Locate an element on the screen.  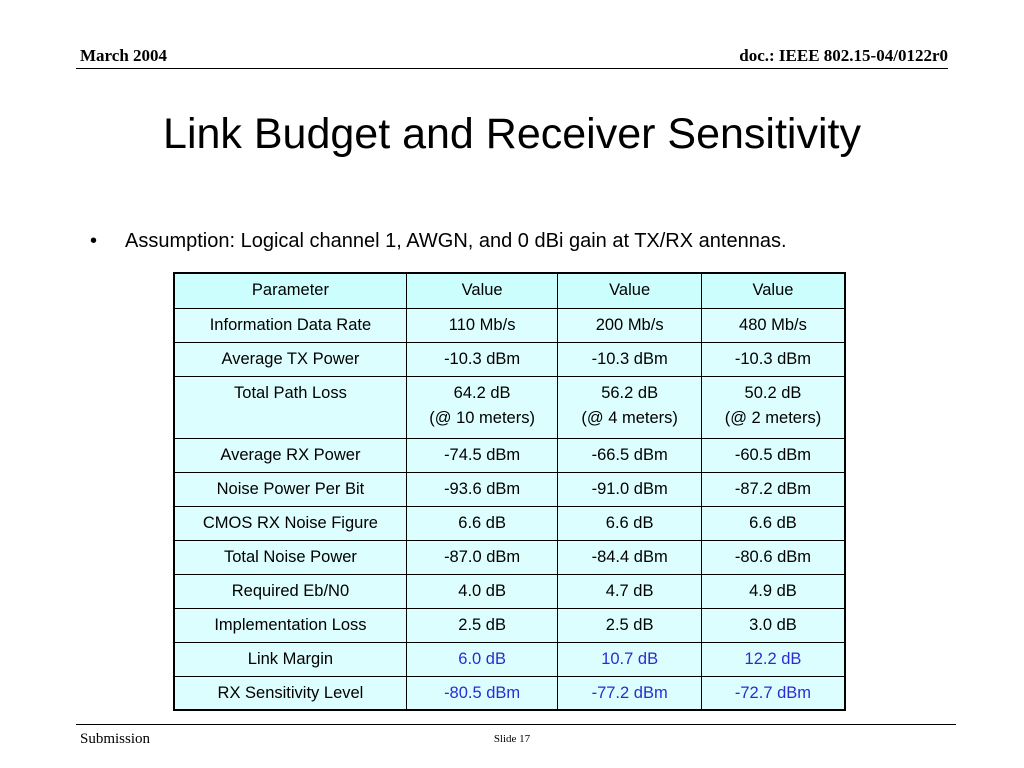
value-cell: -74.5 dBm is located at coordinates (482, 455).